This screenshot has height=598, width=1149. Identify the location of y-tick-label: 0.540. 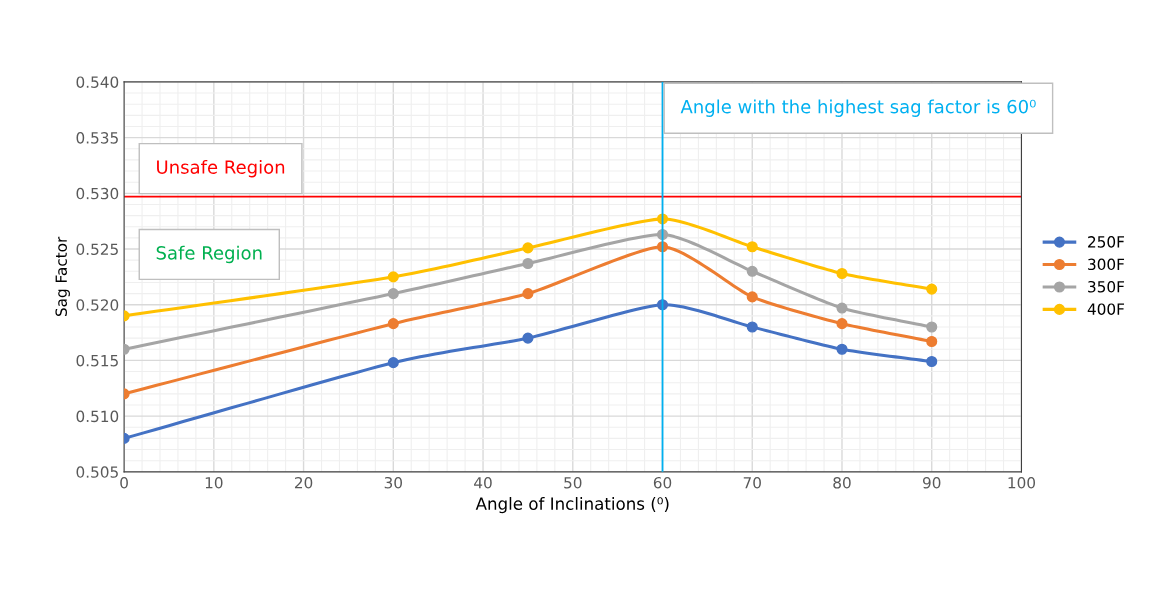
(97, 82).